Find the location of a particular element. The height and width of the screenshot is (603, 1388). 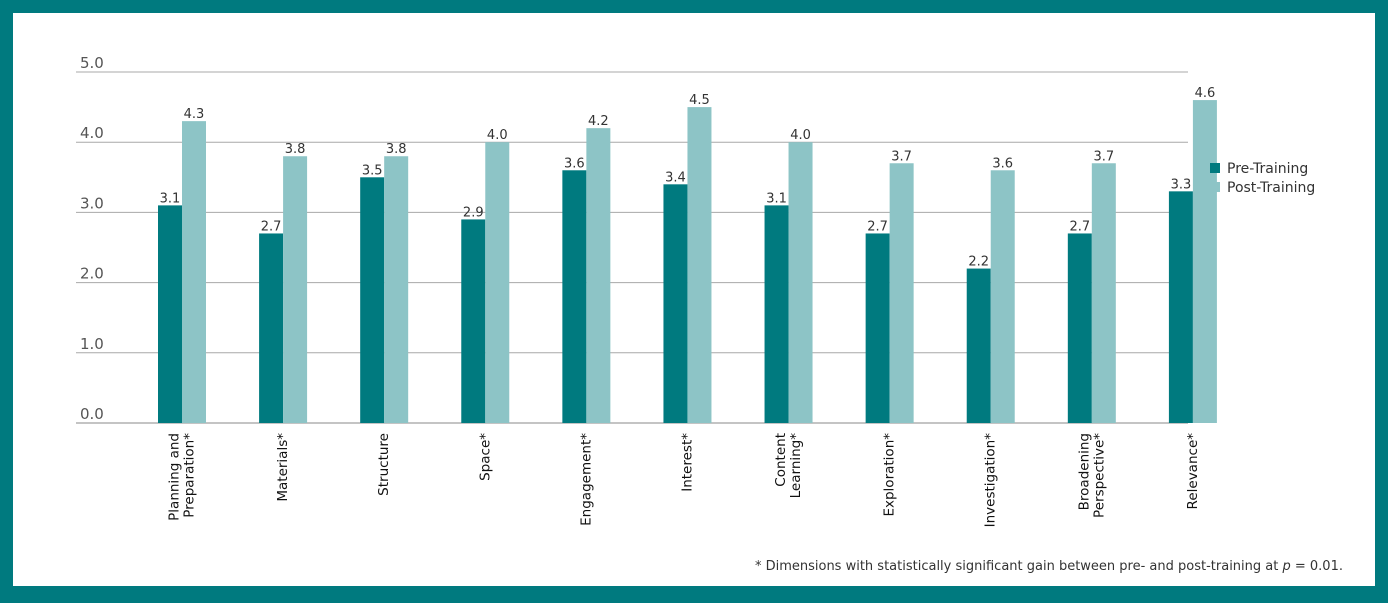

y-tick-label: 4.0 is located at coordinates (92, 133).